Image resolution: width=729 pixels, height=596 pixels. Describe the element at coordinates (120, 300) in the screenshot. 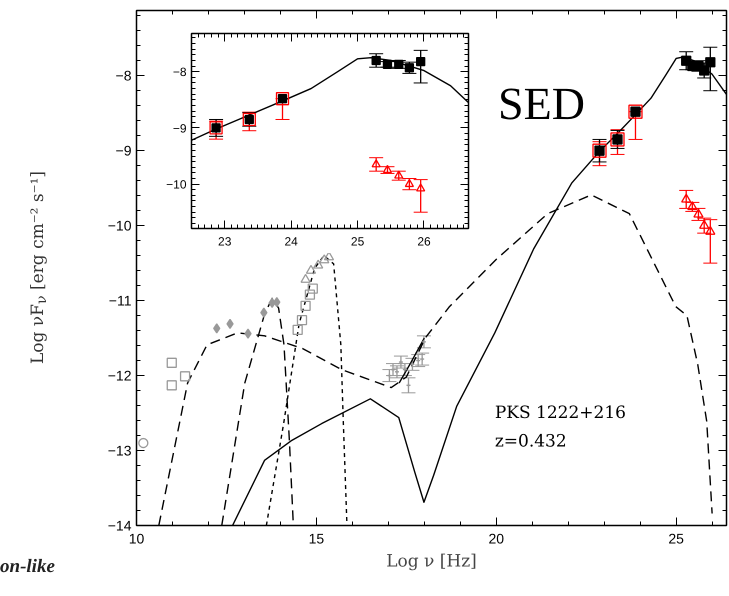

I see `y-tick-label: −11` at that location.